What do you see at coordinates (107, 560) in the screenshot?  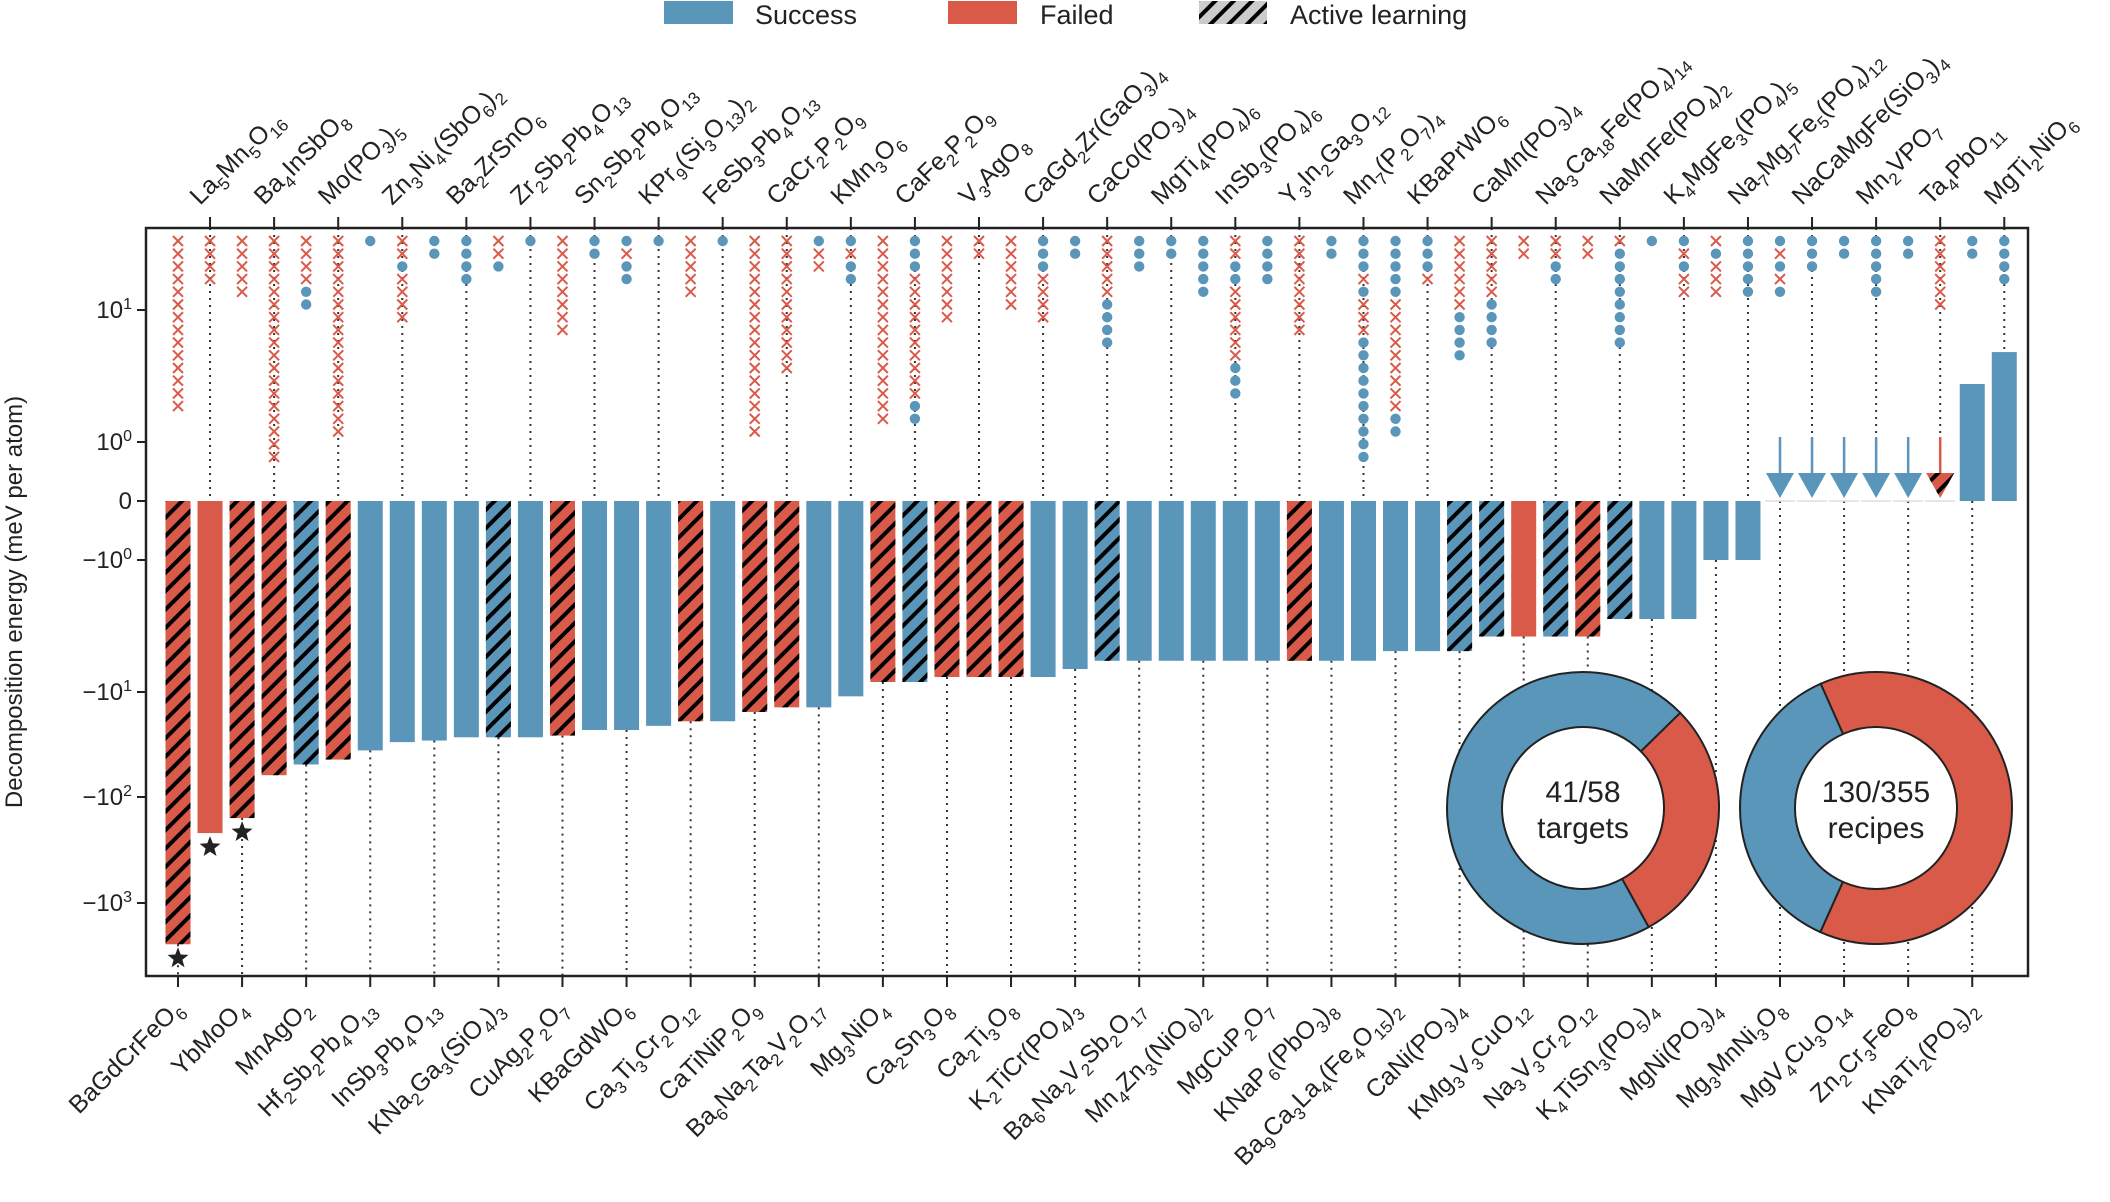 I see `y-tick-label: −100` at bounding box center [107, 560].